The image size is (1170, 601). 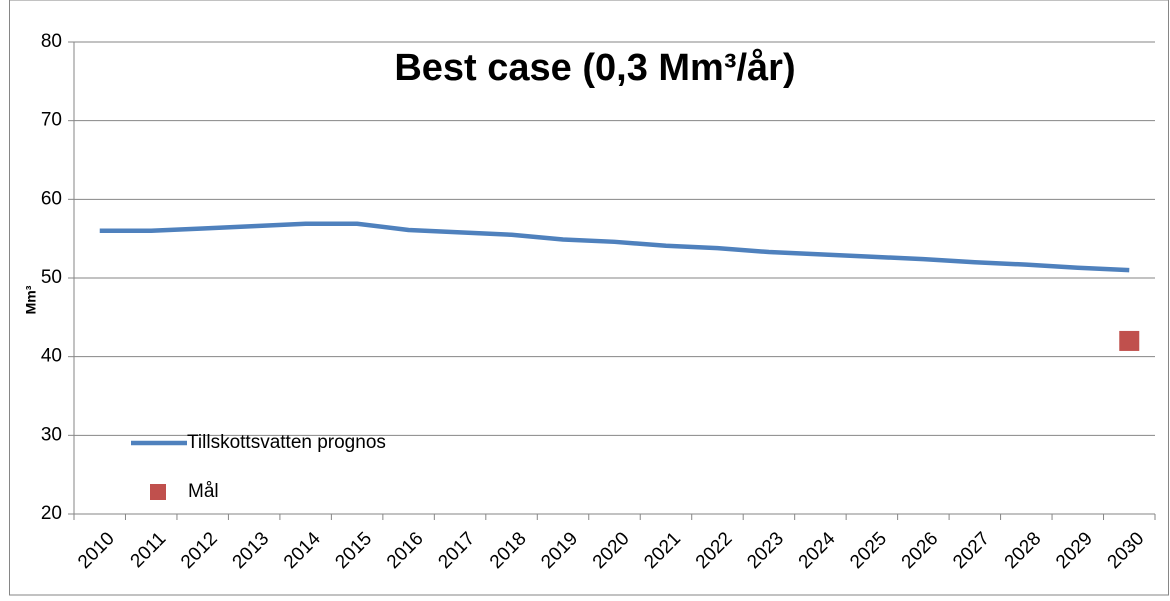 I want to click on y-tick-label: 80, so click(x=51, y=41).